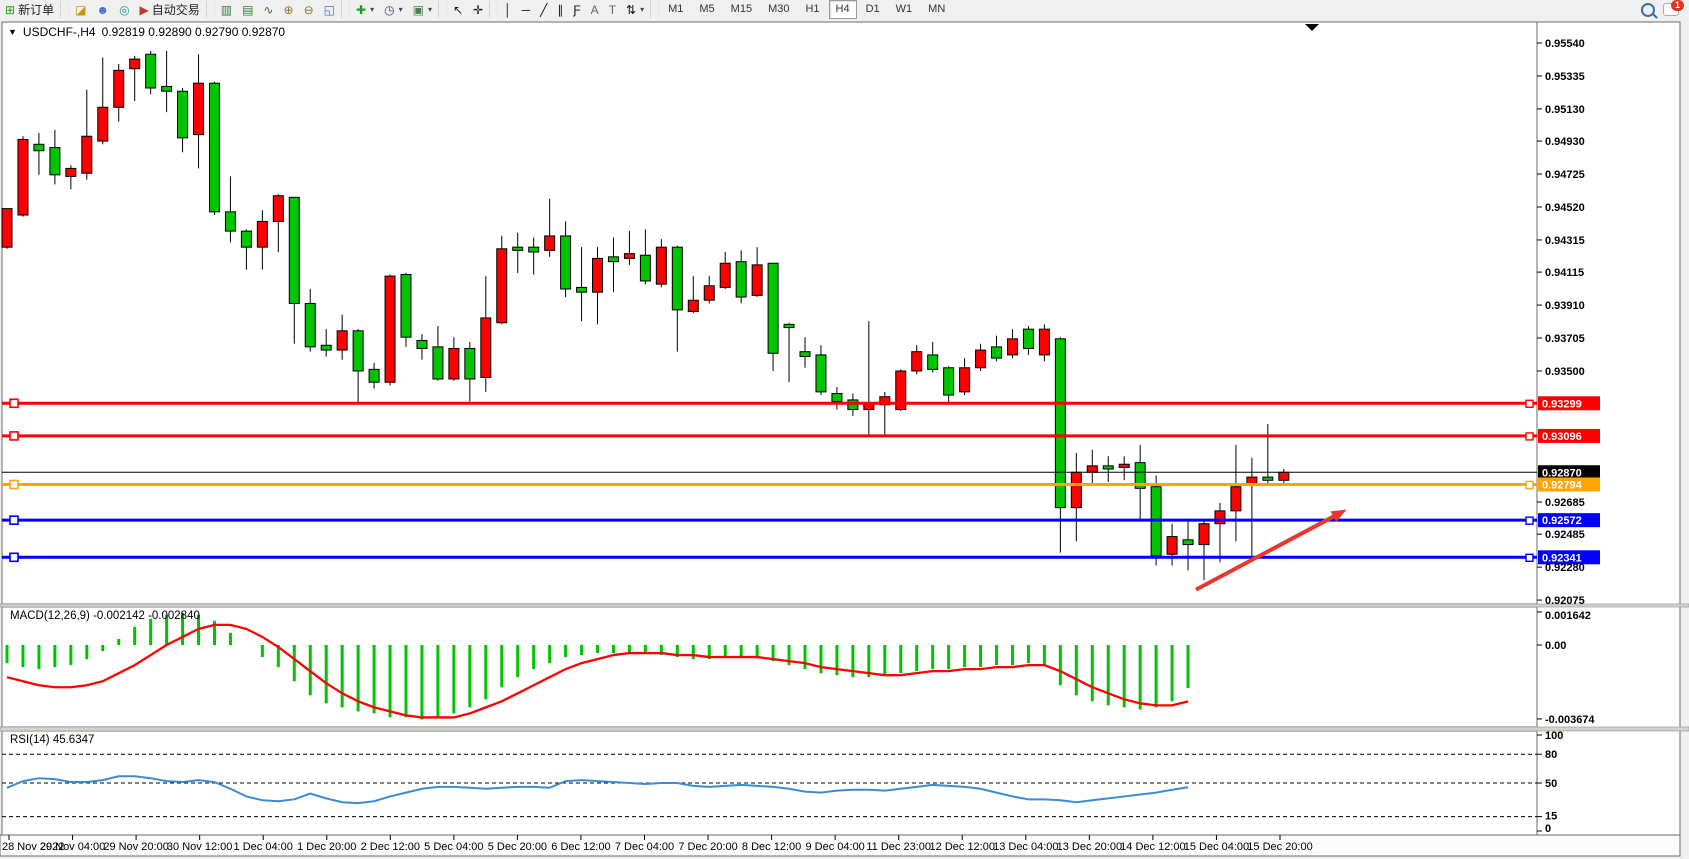 The height and width of the screenshot is (859, 1689). Describe the element at coordinates (1608, 428) in the screenshot. I see `price-axis-background` at that location.